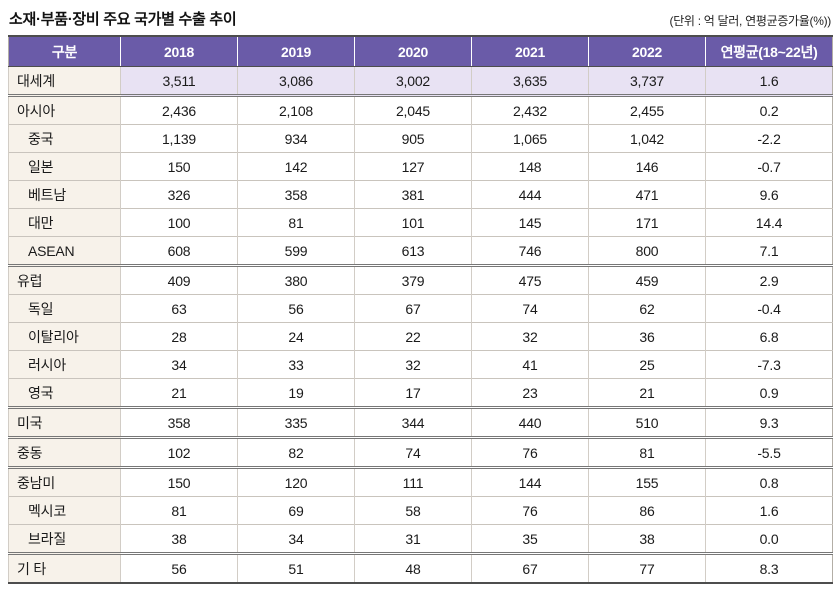  I want to click on row-label-cell: 브라질, so click(64, 539).